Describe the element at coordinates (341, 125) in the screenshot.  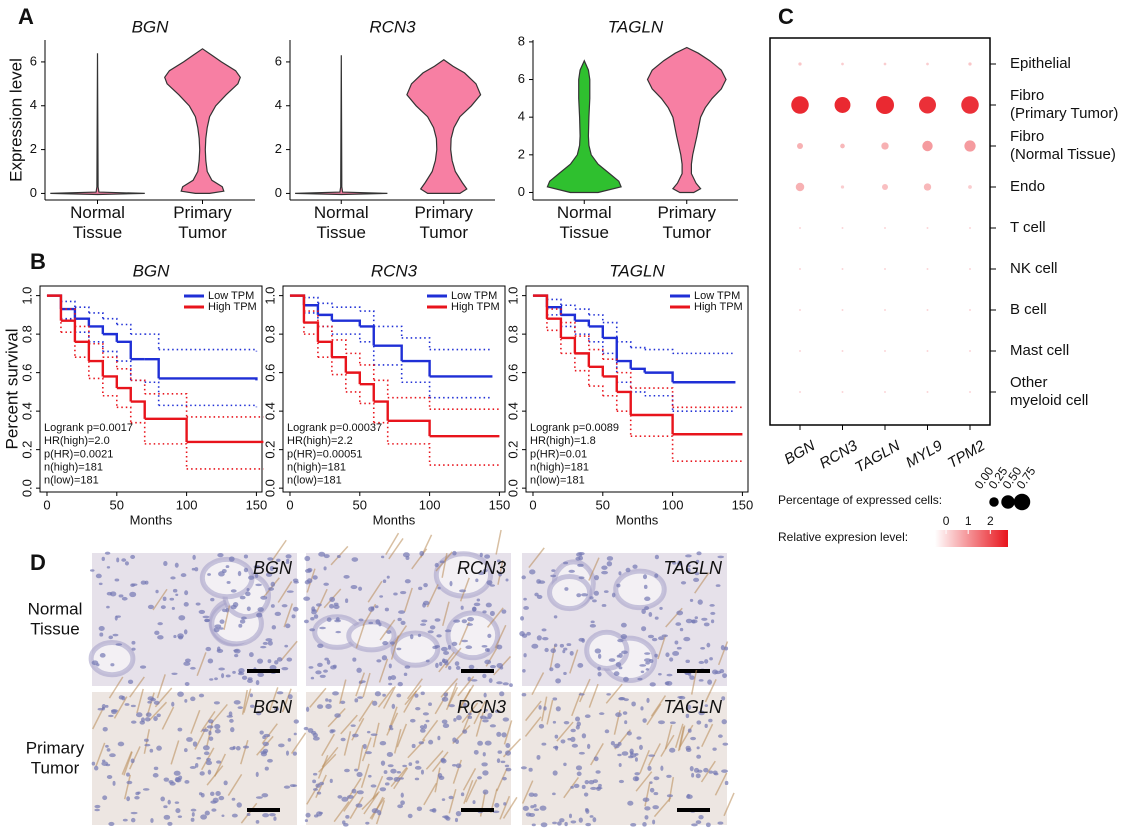
I see `violin` at that location.